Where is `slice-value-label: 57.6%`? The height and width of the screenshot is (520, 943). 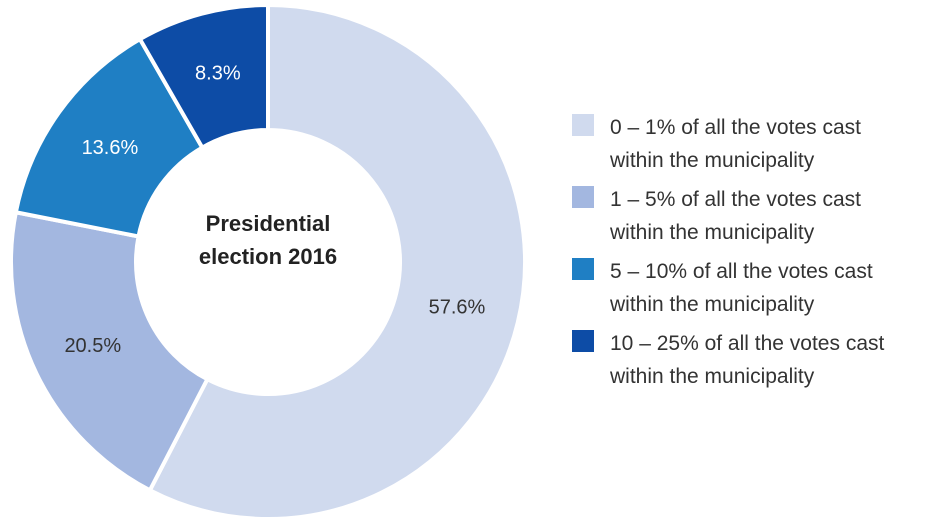
slice-value-label: 57.6% is located at coordinates (457, 307).